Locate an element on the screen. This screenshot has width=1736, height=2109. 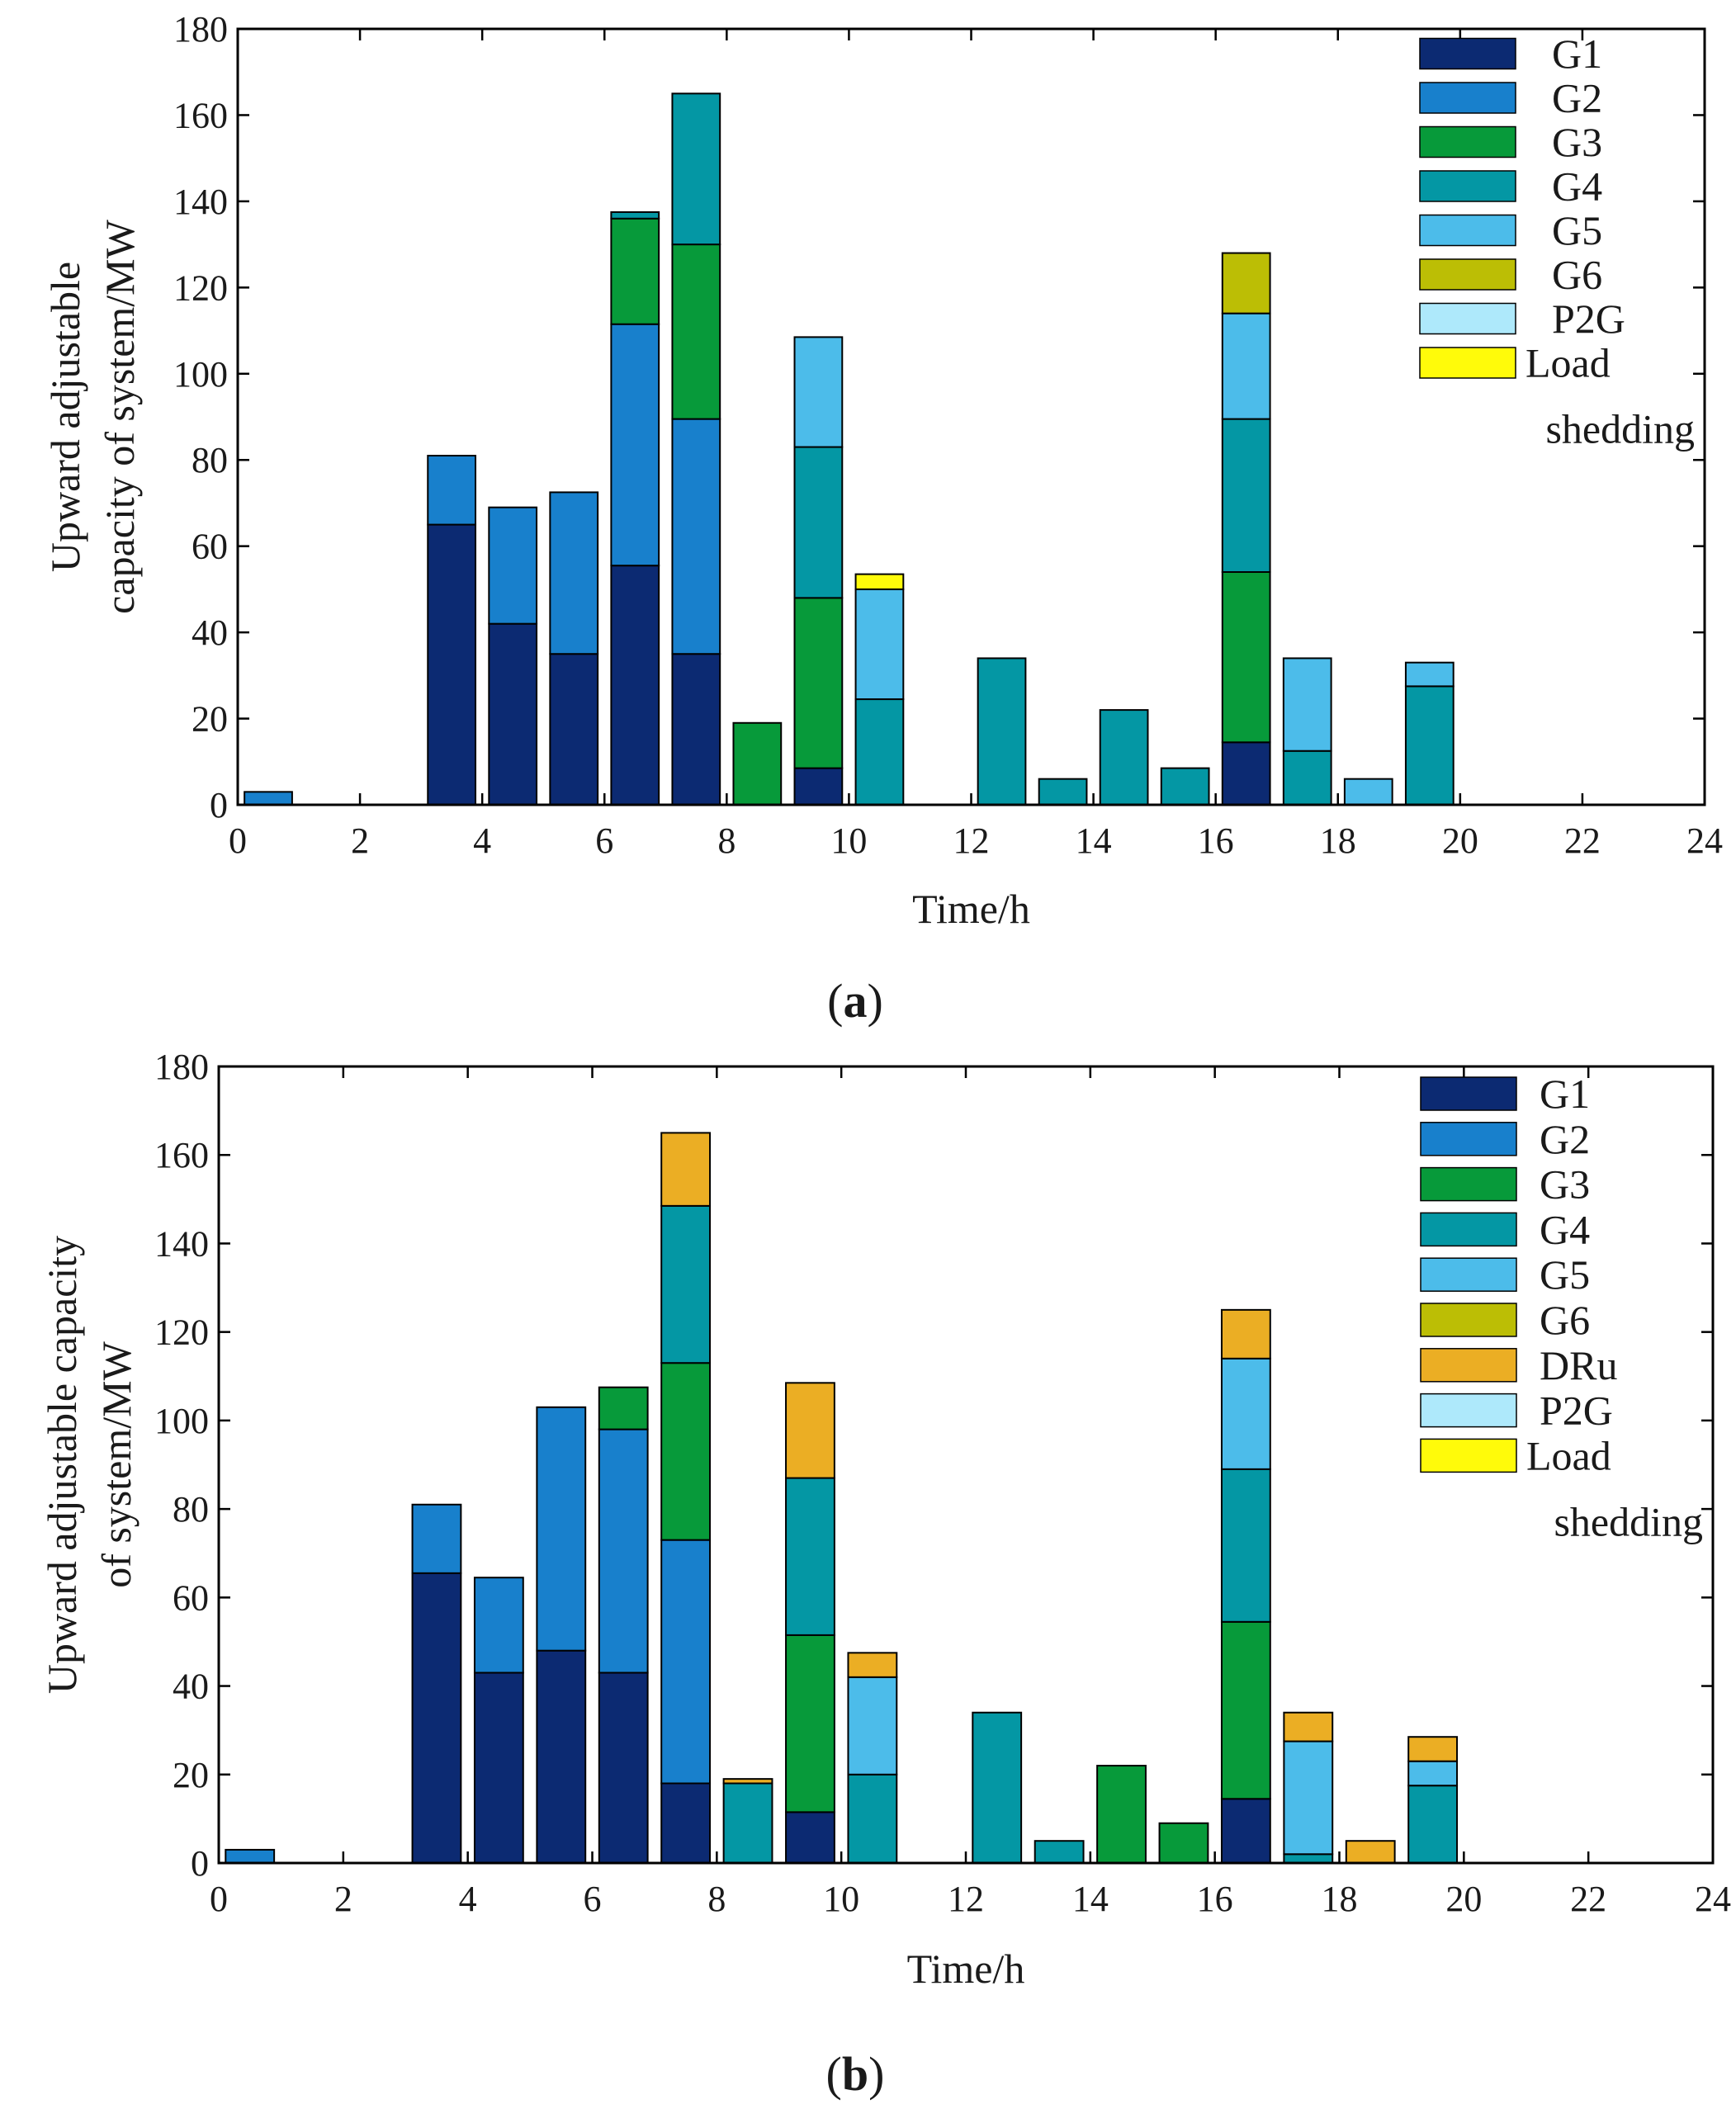
y-tick-label: 160 is located at coordinates (200, 115).